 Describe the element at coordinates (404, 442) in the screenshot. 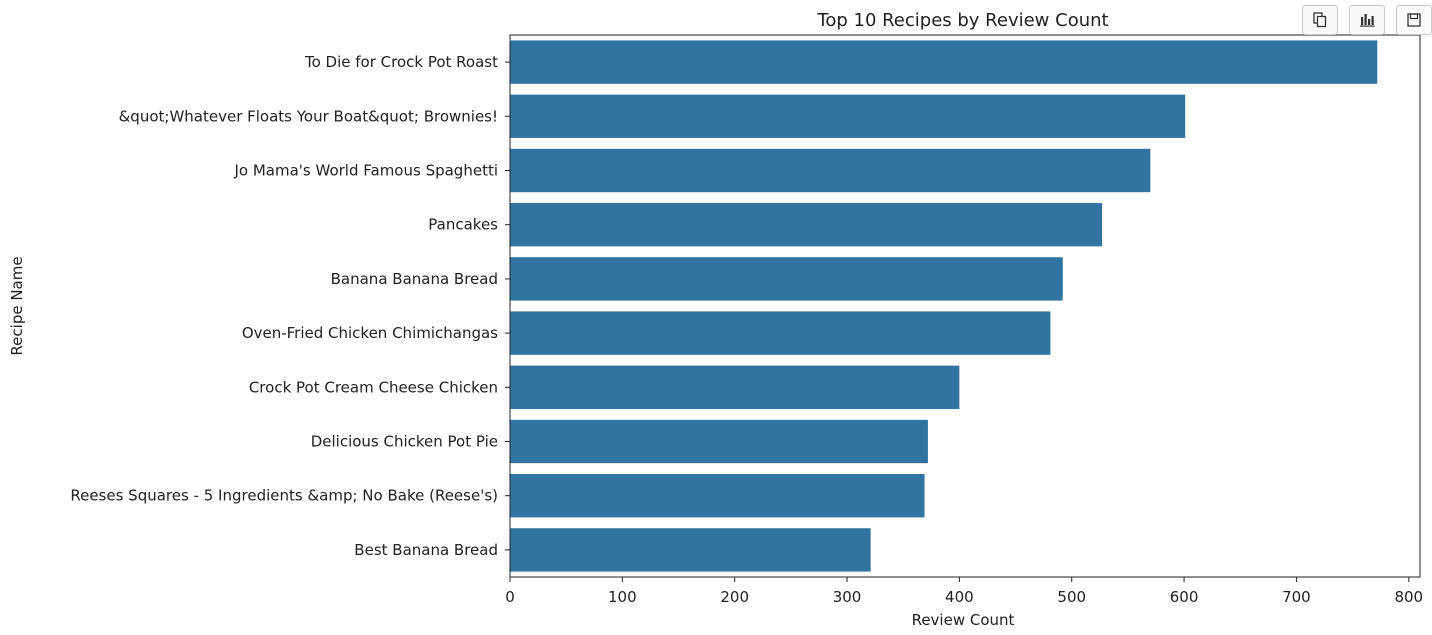

I see `y-tick-label: Delicious Chicken Pot Pie` at that location.